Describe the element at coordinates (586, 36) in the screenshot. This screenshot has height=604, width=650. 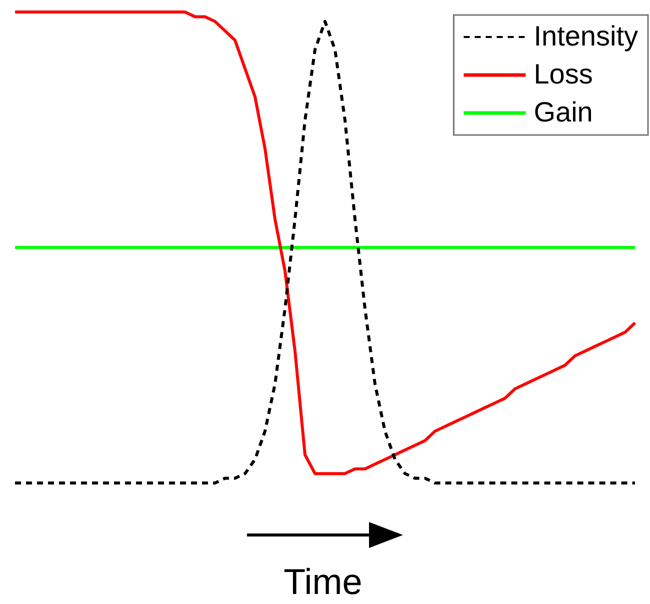
I see `legend-label: Intensity` at that location.